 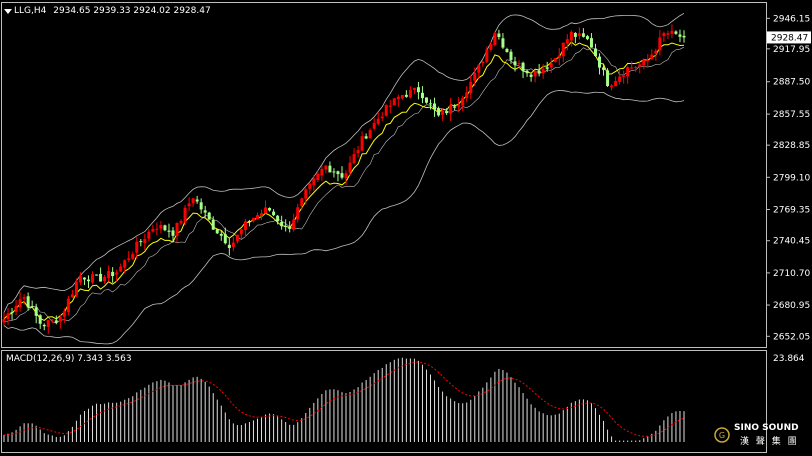 I want to click on price-tick-label: 2857.55, so click(x=791, y=115).